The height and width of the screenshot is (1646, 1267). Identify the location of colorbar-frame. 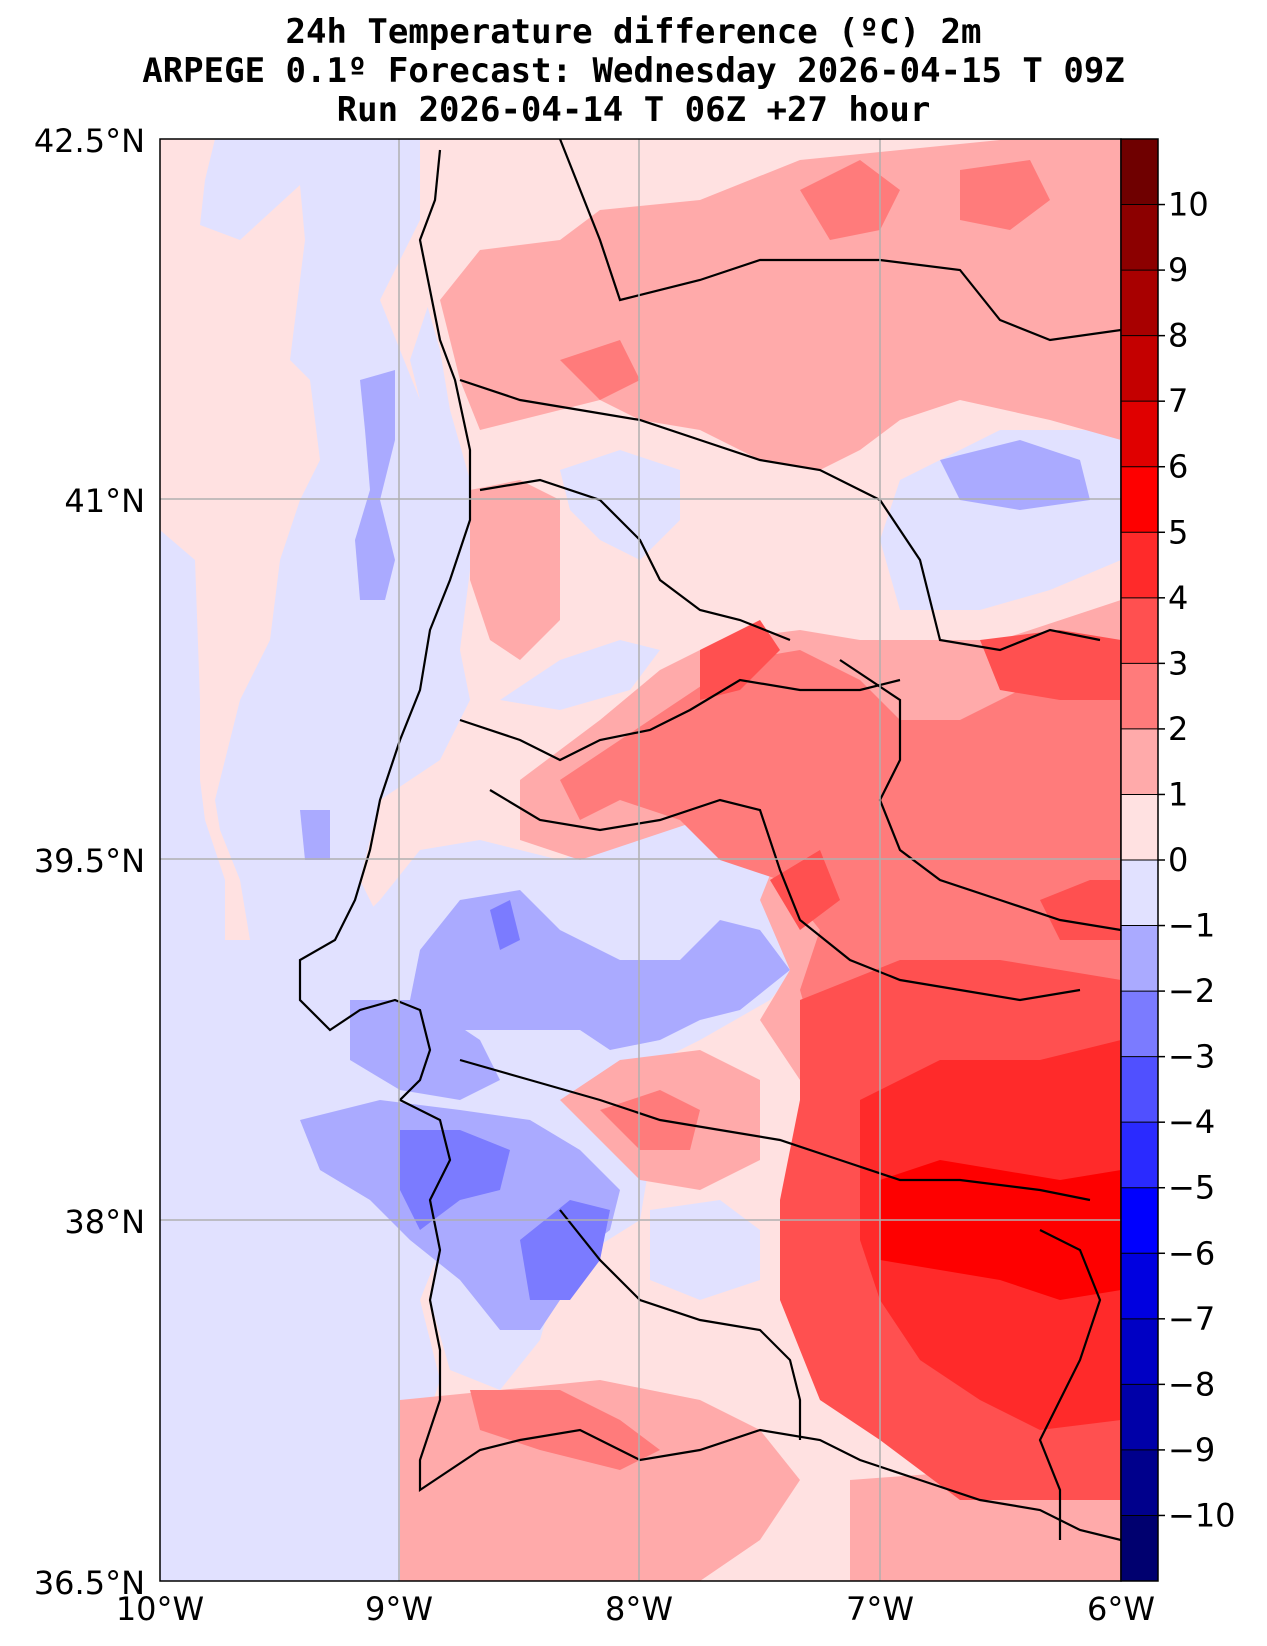
(1139, 860).